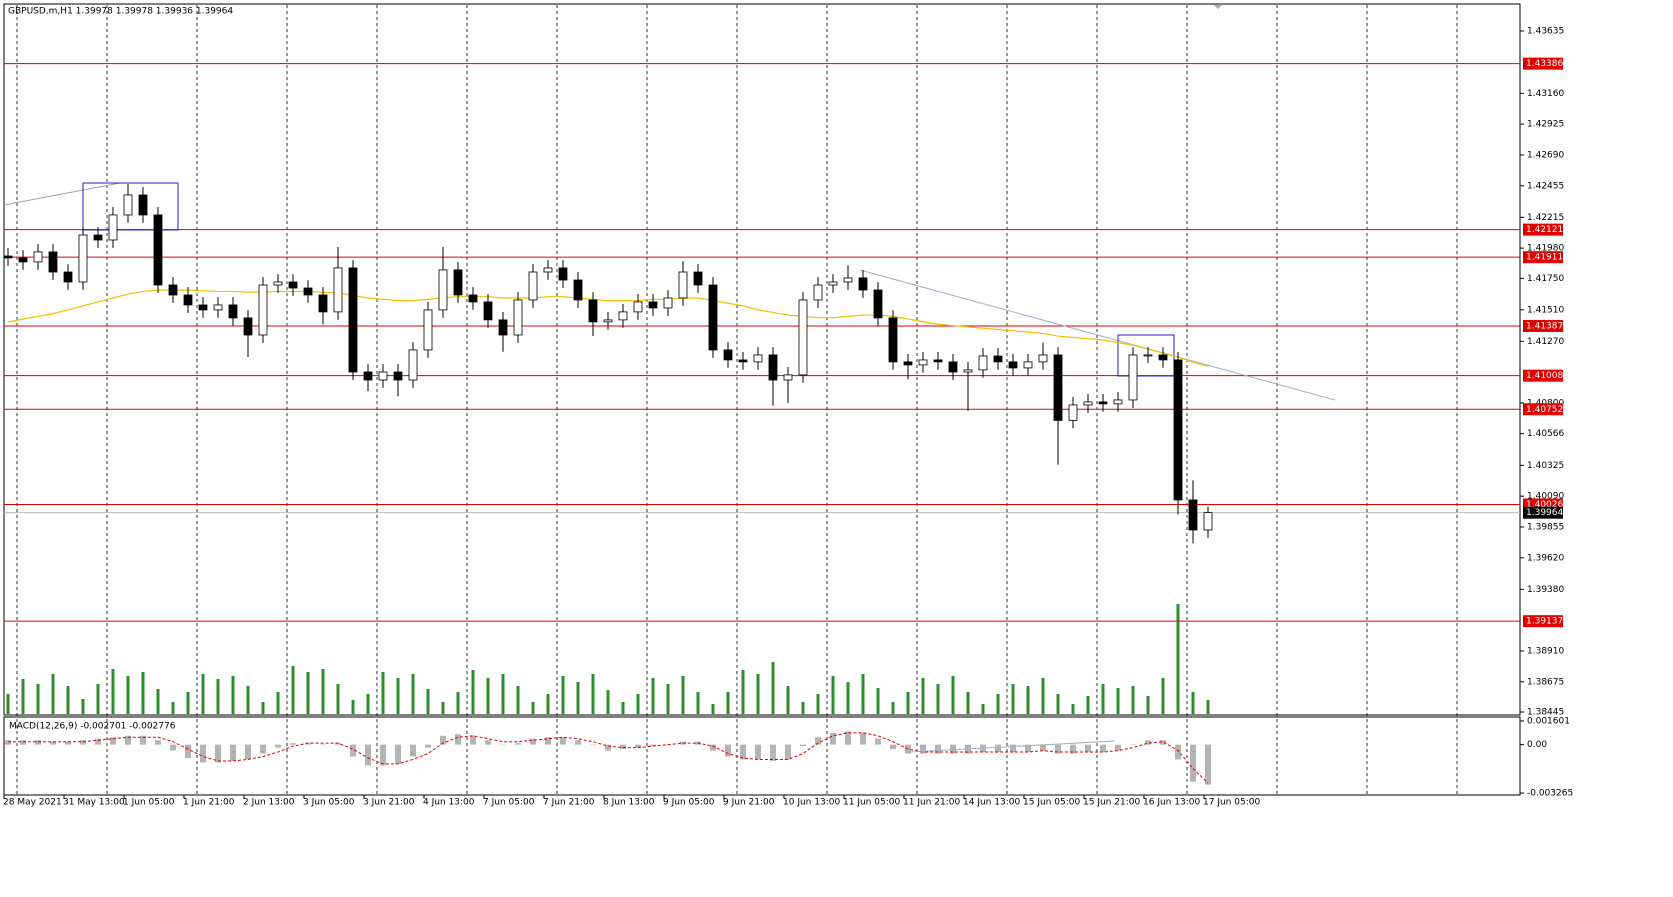  I want to click on level-label: 1.39137, so click(1544, 622).